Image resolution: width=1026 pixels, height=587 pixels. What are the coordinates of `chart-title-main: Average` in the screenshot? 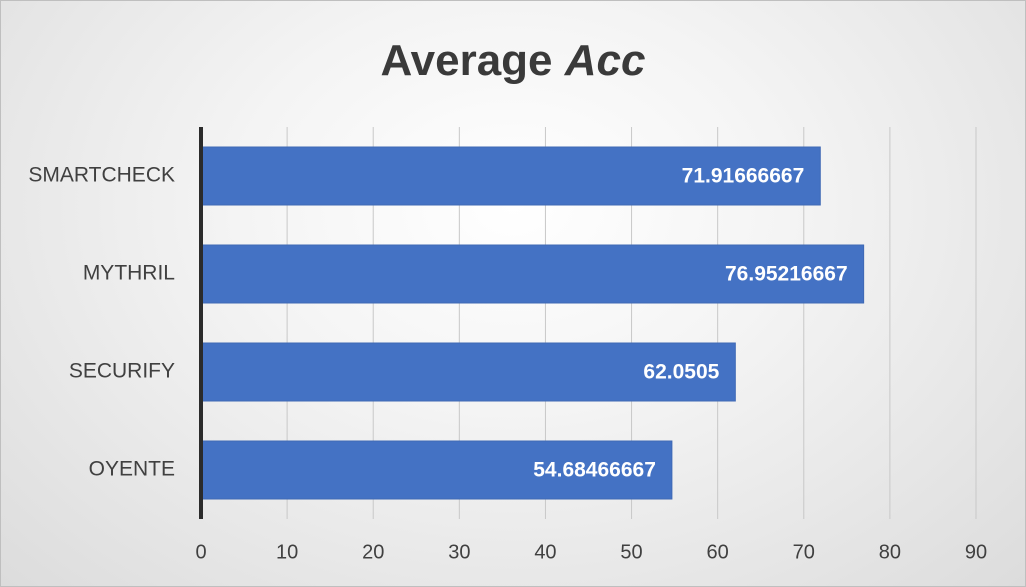 It's located at (466, 60).